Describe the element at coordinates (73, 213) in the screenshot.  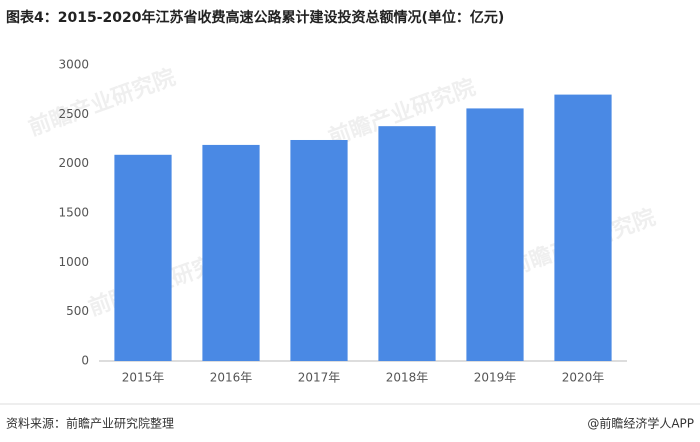
I see `y-tick-label: 1500` at that location.